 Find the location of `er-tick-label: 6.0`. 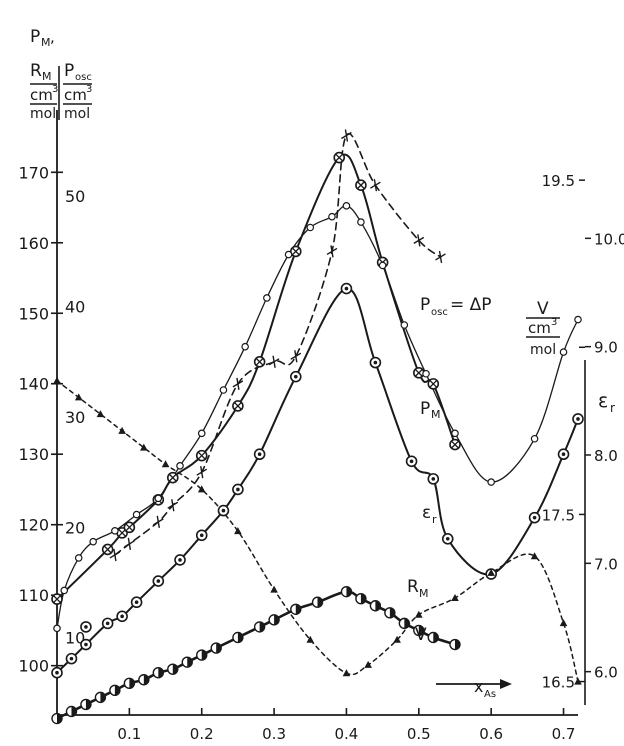

er-tick-label: 6.0 is located at coordinates (606, 673).